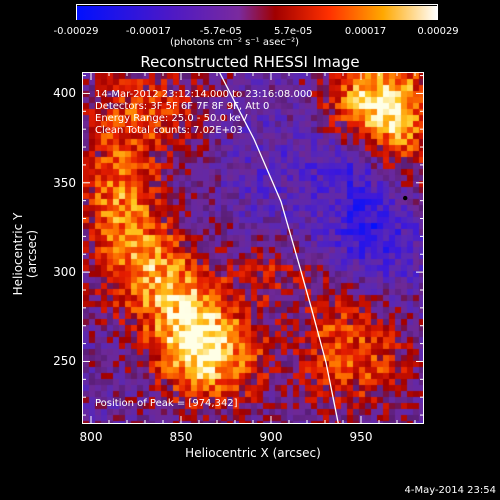 Image resolution: width=500 pixels, height=500 pixels. Describe the element at coordinates (171, 118) in the screenshot. I see `energy-range-text: Energy Range: 25.0 - 50.0 keV` at that location.